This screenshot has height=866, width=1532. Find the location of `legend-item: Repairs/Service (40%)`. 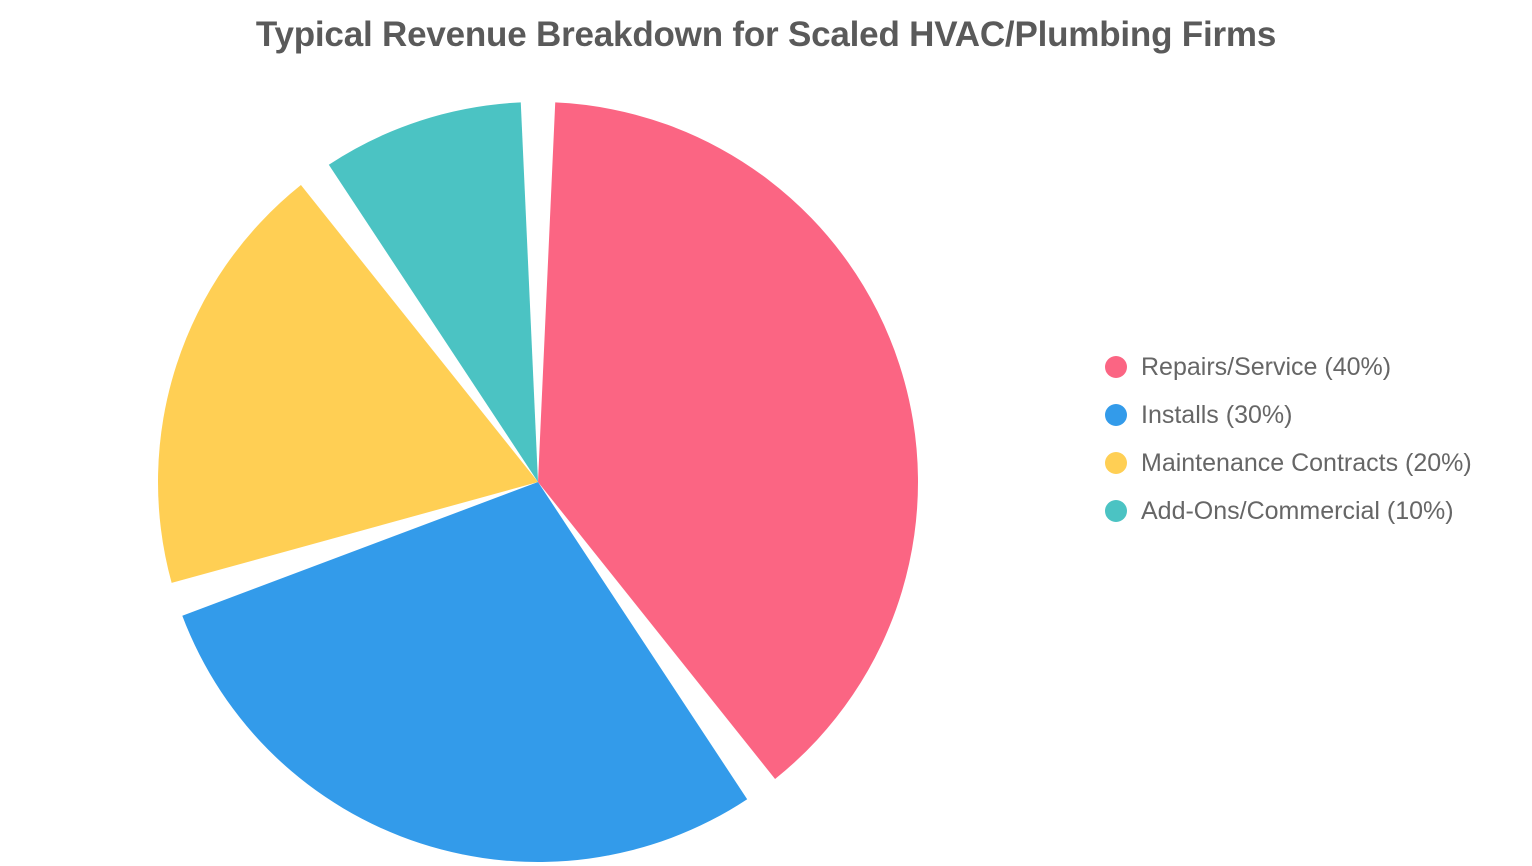

legend-item: Repairs/Service (40%) is located at coordinates (1315, 367).